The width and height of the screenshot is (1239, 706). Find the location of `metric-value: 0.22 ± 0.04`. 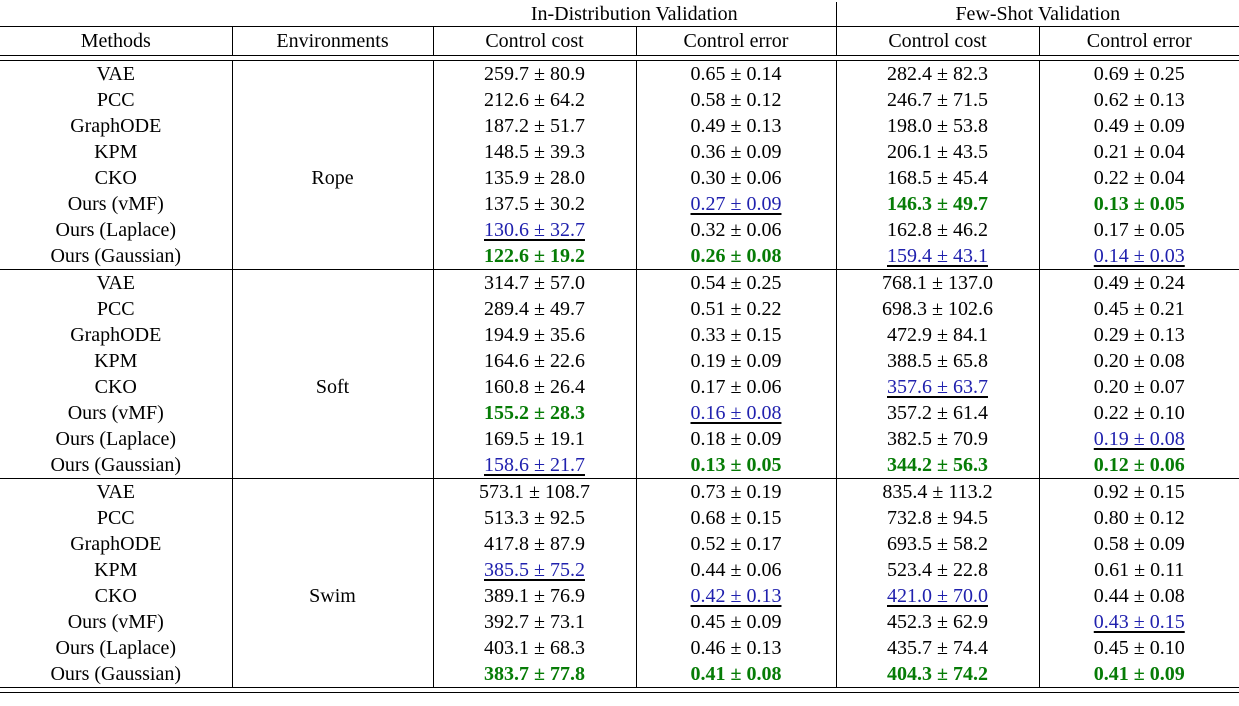

metric-value: 0.22 ± 0.04 is located at coordinates (1139, 178).